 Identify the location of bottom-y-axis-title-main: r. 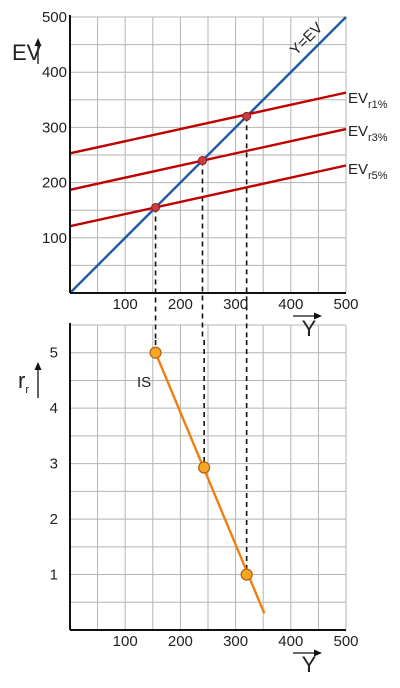
(21, 380).